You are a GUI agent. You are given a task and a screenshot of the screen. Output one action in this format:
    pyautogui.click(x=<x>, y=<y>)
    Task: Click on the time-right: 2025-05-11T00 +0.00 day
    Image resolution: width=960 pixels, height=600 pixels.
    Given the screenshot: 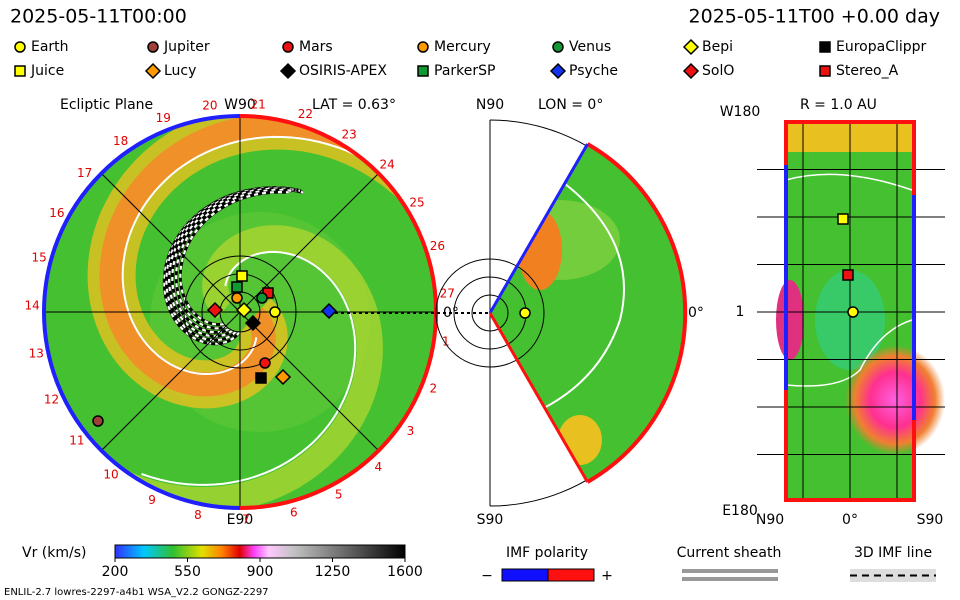 What is the action you would take?
    pyautogui.click(x=814, y=17)
    